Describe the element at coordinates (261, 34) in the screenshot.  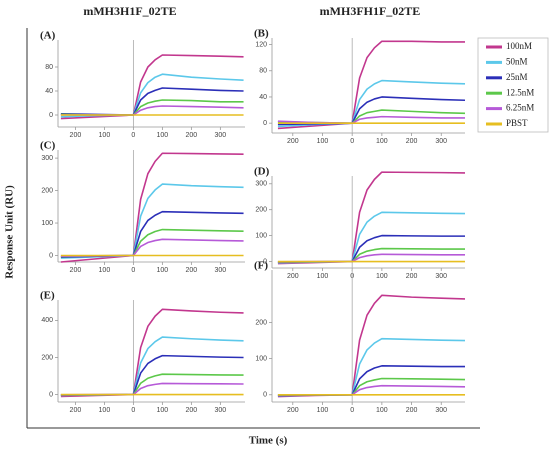
I see `panel-label: (B)` at that location.